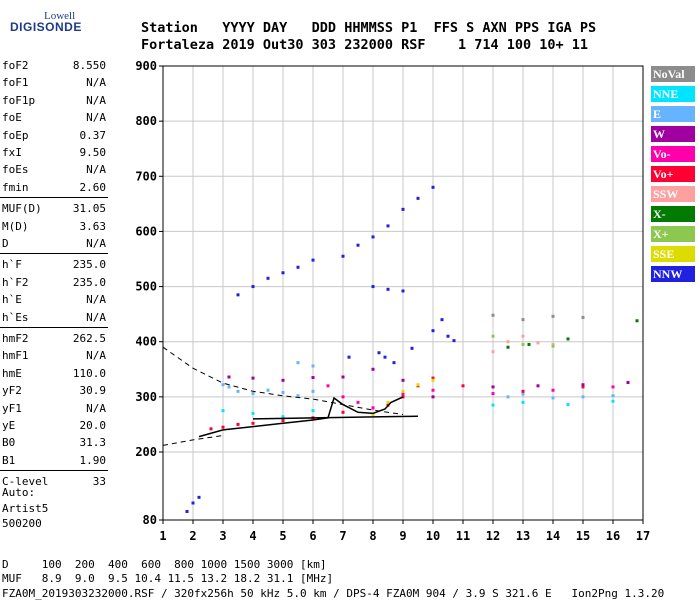 The width and height of the screenshot is (700, 600). Describe the element at coordinates (15, 135) in the screenshot. I see `param-name: foEp` at that location.